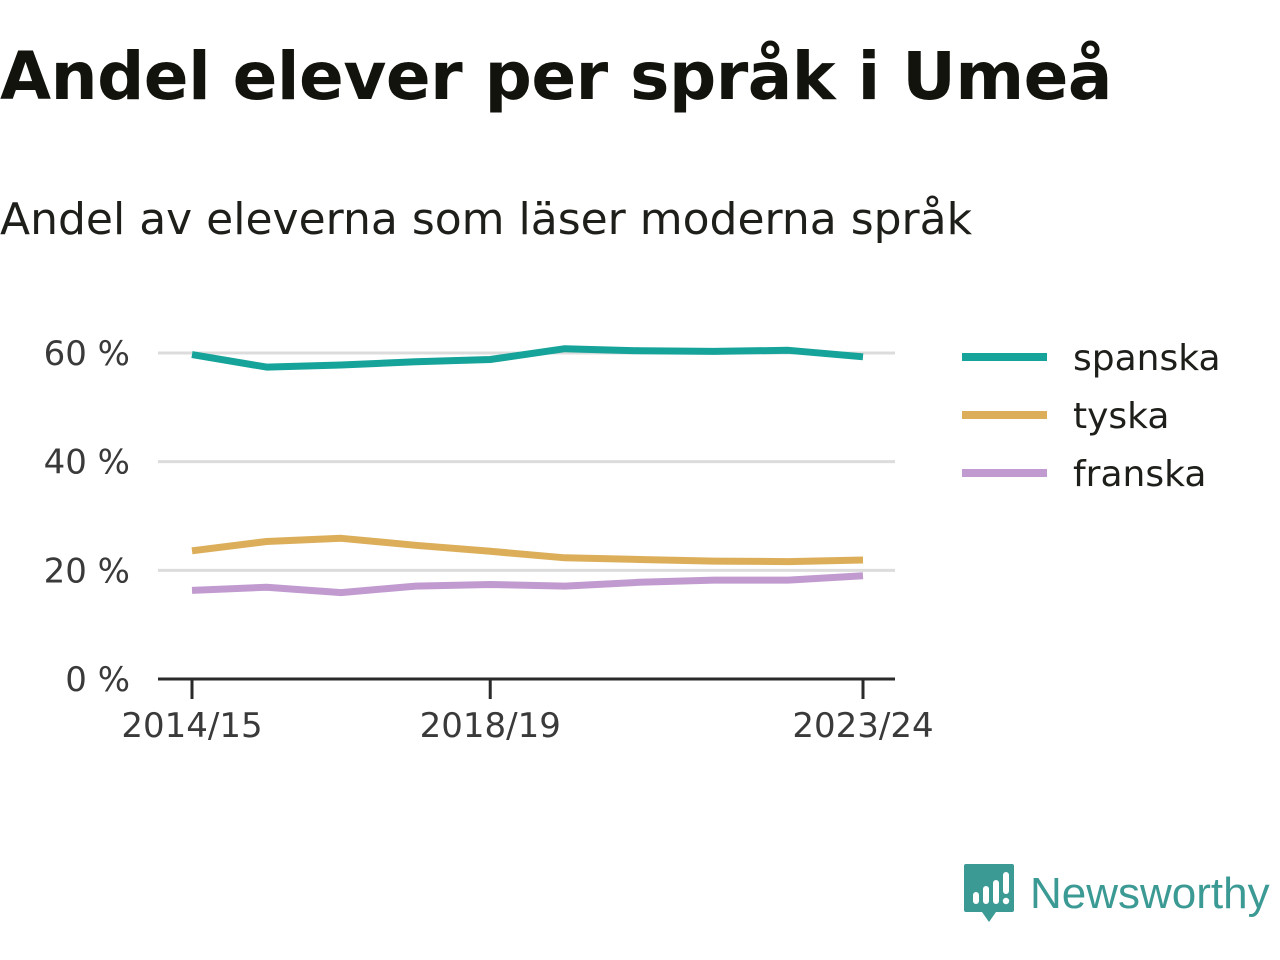 The image size is (1280, 960). What do you see at coordinates (1150, 893) in the screenshot?
I see `brand-name: Newsworthy` at bounding box center [1150, 893].